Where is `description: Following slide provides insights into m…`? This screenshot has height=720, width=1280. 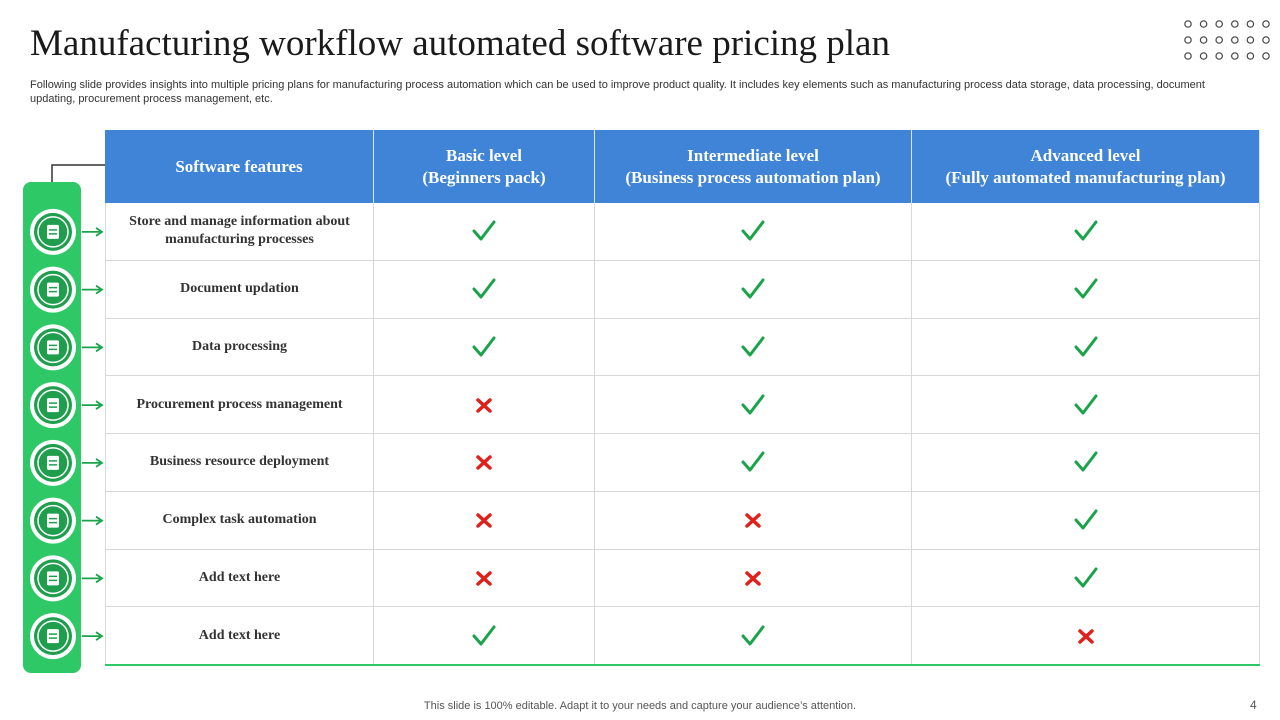 description: Following slide provides insights into m… is located at coordinates (617, 92).